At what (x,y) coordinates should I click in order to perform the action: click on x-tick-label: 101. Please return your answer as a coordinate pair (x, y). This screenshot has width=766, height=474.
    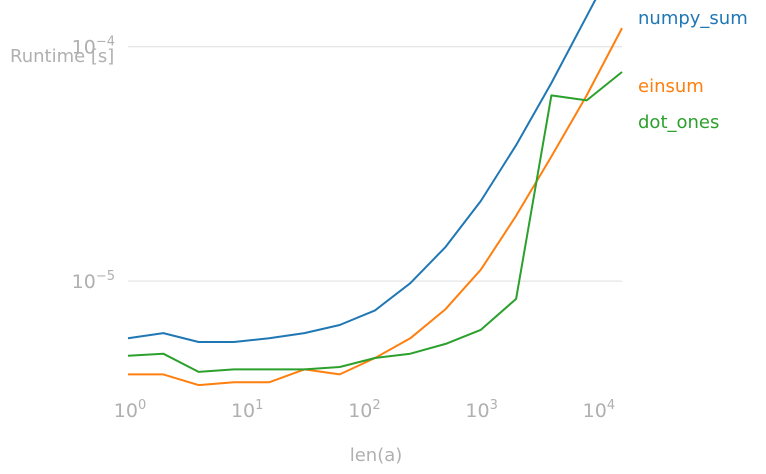
    Looking at the image, I should click on (247, 410).